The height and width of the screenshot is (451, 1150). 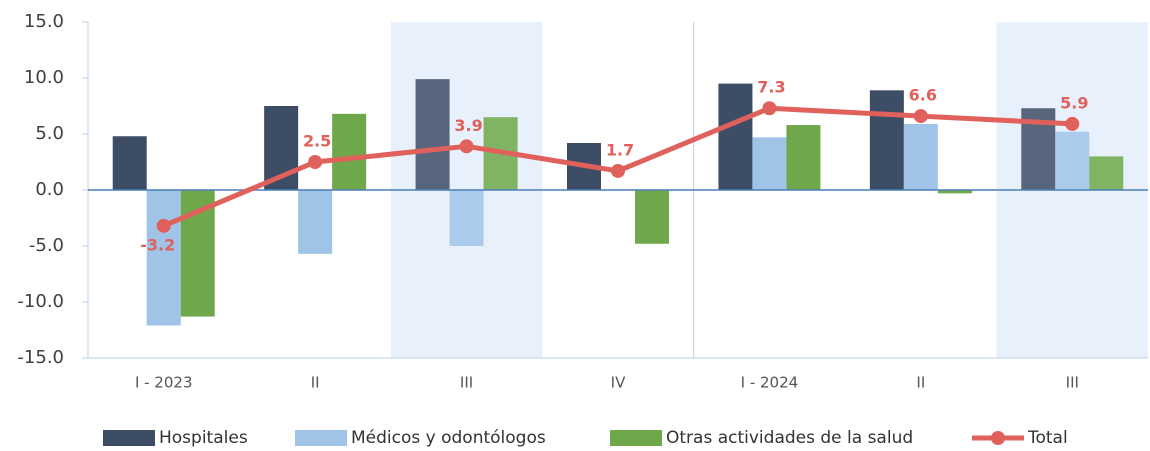 I want to click on value-label: 2.5, so click(x=317, y=141).